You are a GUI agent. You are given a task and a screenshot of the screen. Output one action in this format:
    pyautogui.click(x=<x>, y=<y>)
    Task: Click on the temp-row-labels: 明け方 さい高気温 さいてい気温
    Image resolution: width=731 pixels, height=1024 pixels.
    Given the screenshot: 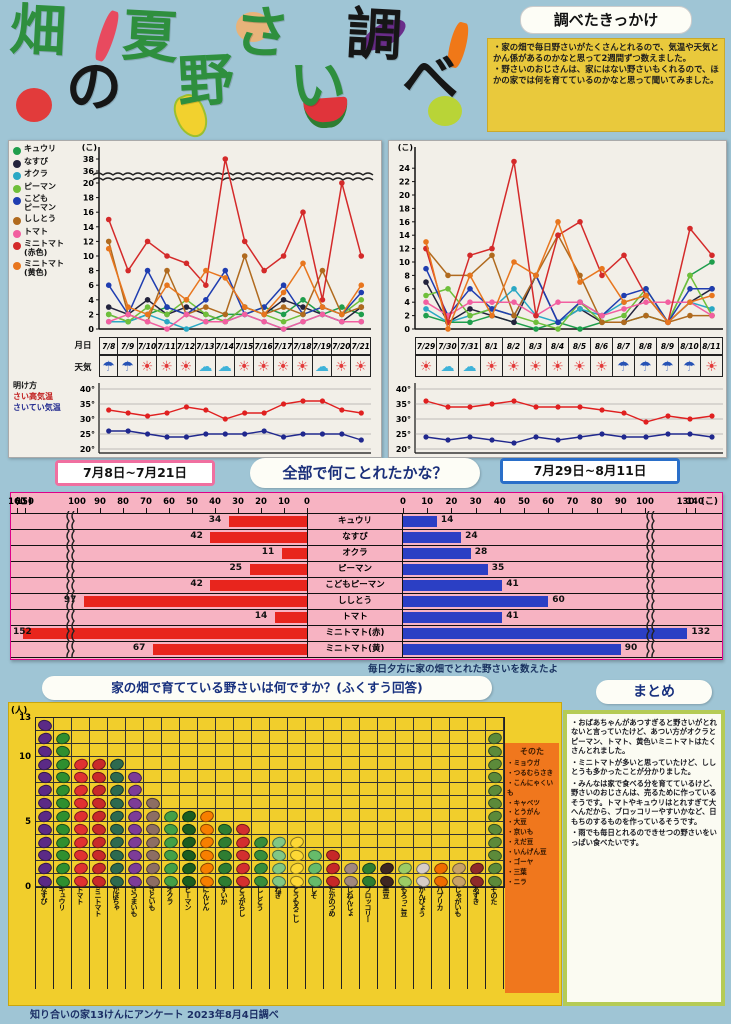 What is the action you would take?
    pyautogui.click(x=42, y=397)
    